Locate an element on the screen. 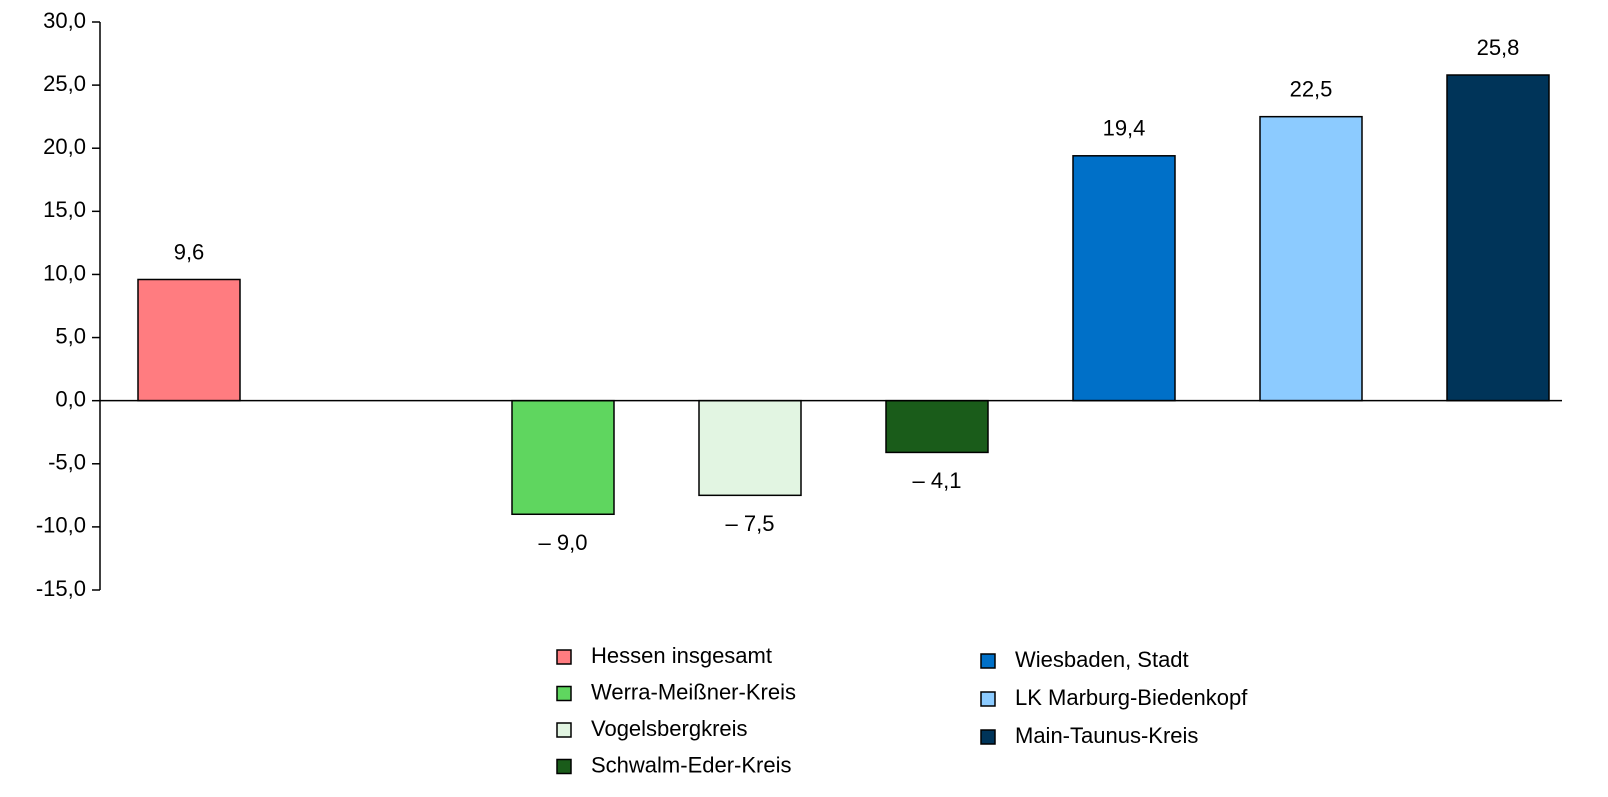 This screenshot has width=1608, height=797. legend-label: Werra-Meißner-Kreis is located at coordinates (693, 691).